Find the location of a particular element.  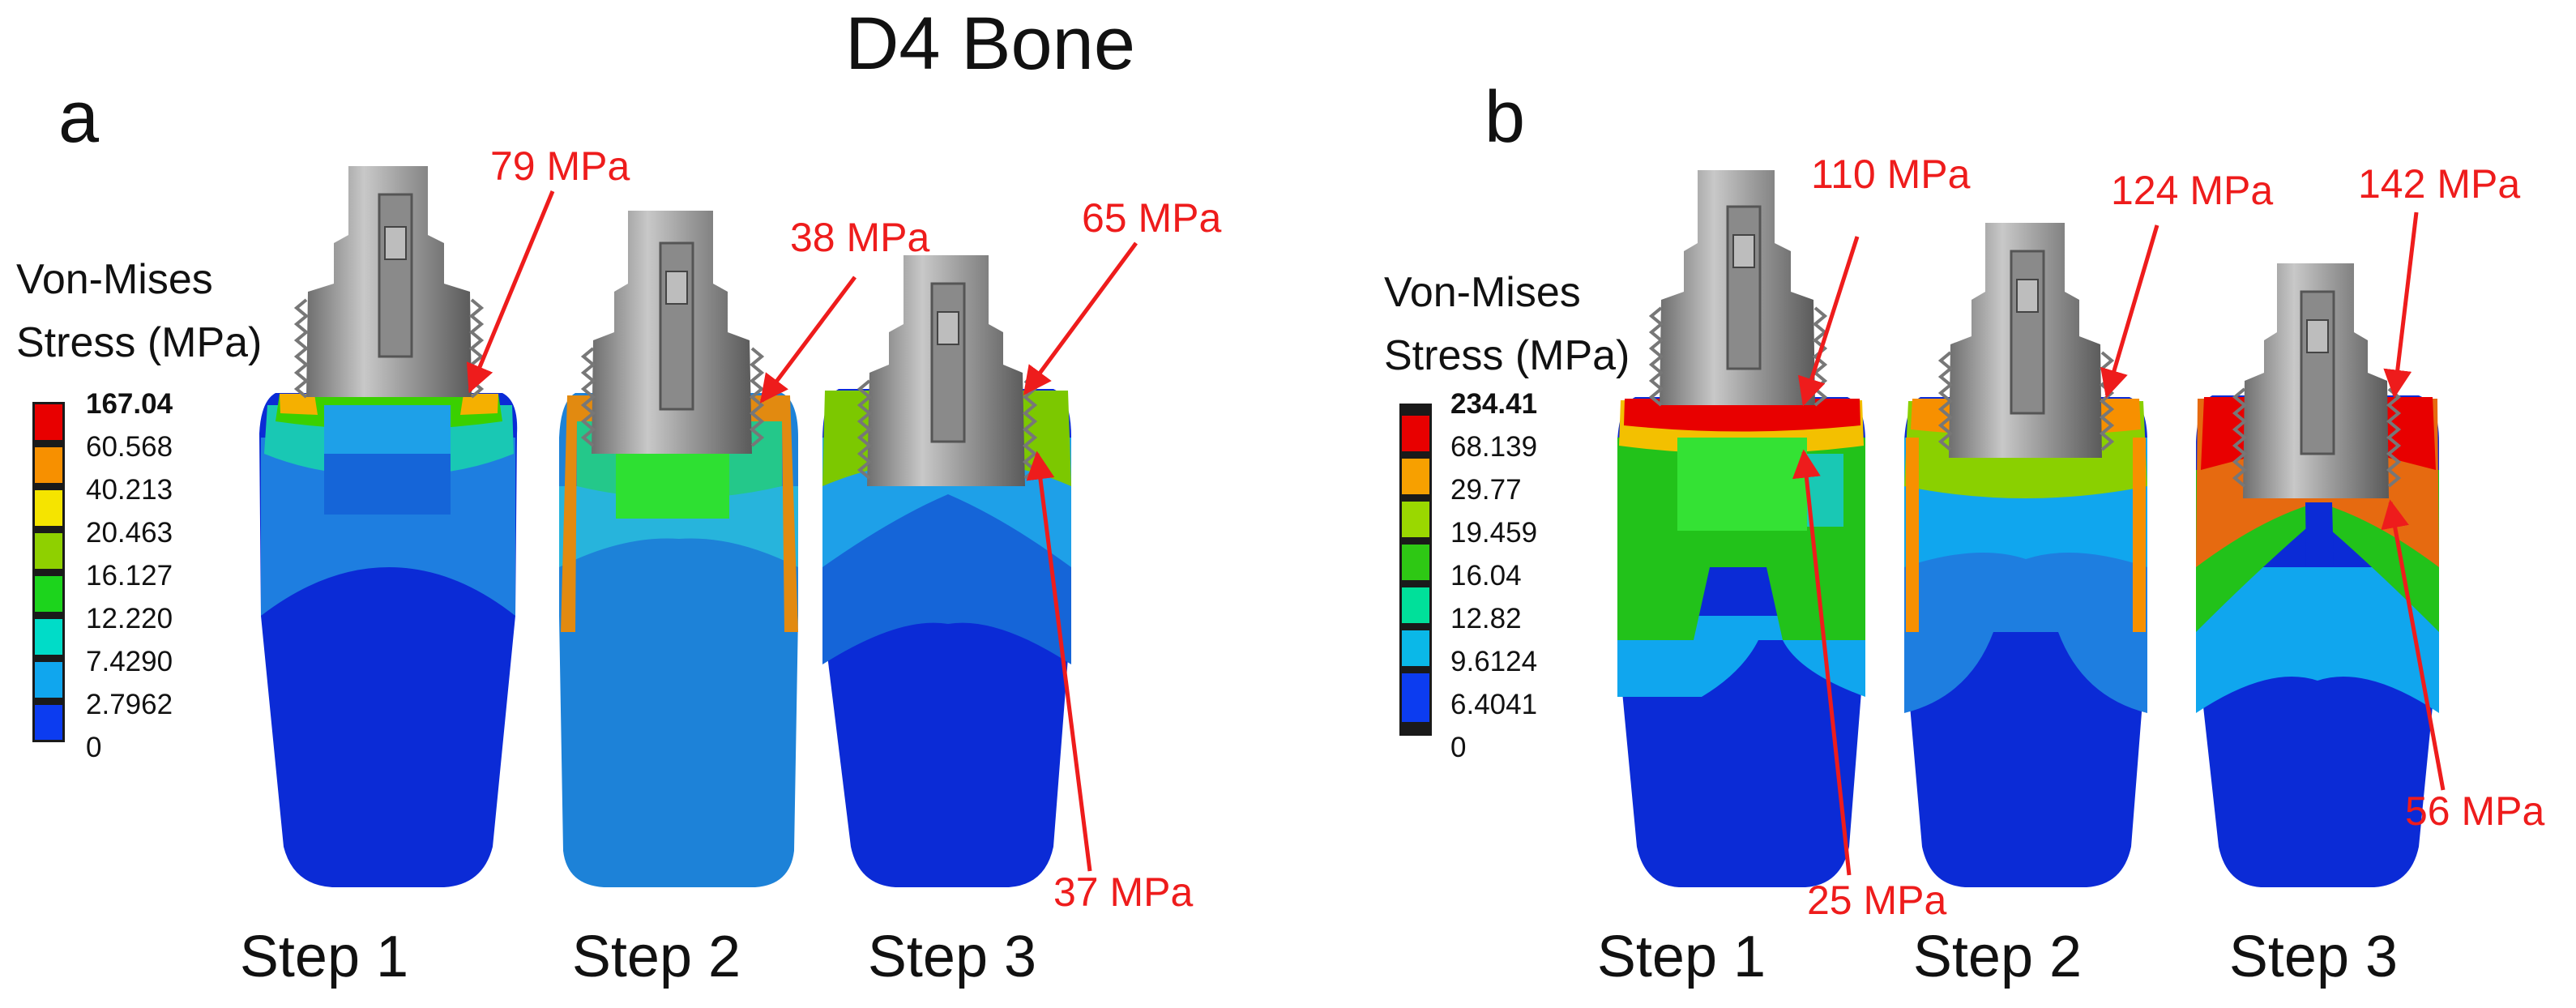

legend-a-value: 20.463 is located at coordinates (129, 533).